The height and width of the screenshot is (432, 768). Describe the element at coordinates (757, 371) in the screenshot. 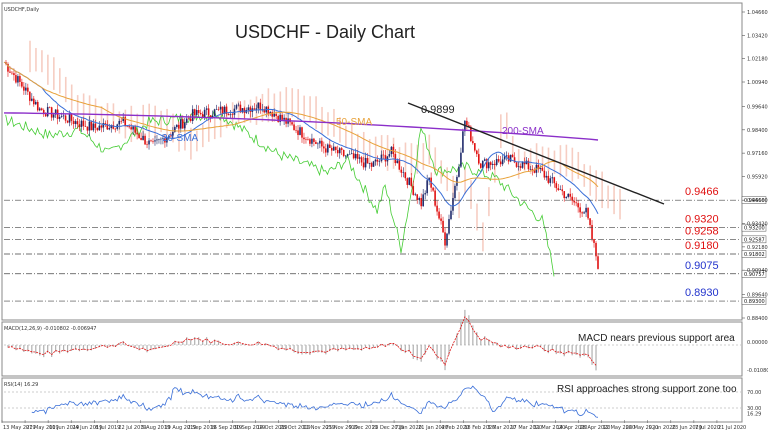

I see `macd-axis-label: -0.010802` at that location.